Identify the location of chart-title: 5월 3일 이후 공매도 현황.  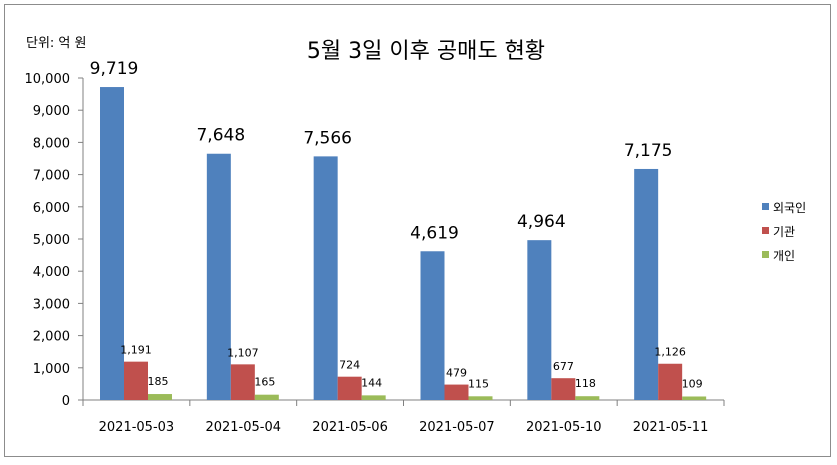
(426, 51).